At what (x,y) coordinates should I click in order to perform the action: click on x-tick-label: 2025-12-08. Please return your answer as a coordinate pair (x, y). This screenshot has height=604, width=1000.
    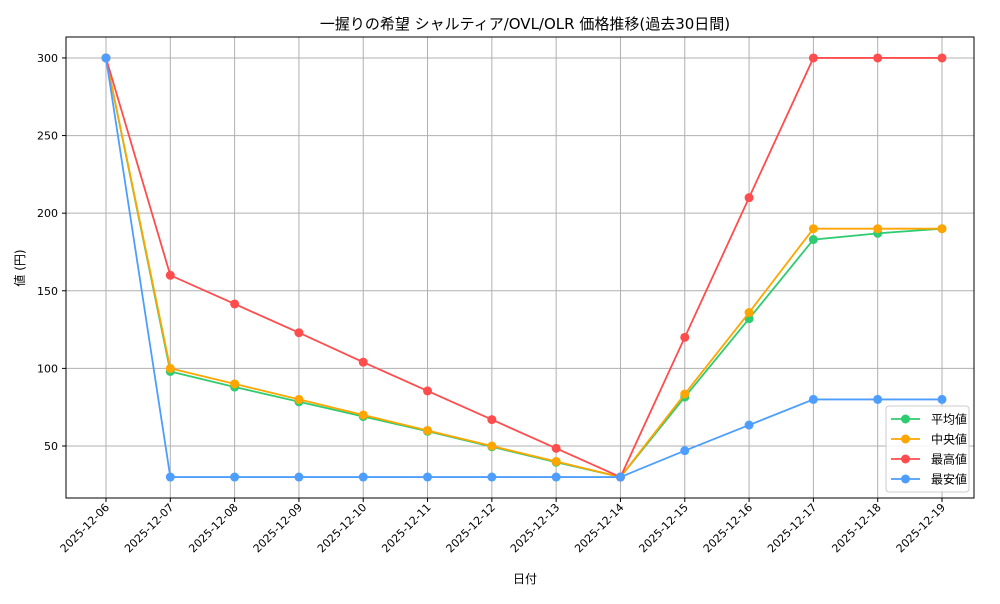
    Looking at the image, I should click on (213, 528).